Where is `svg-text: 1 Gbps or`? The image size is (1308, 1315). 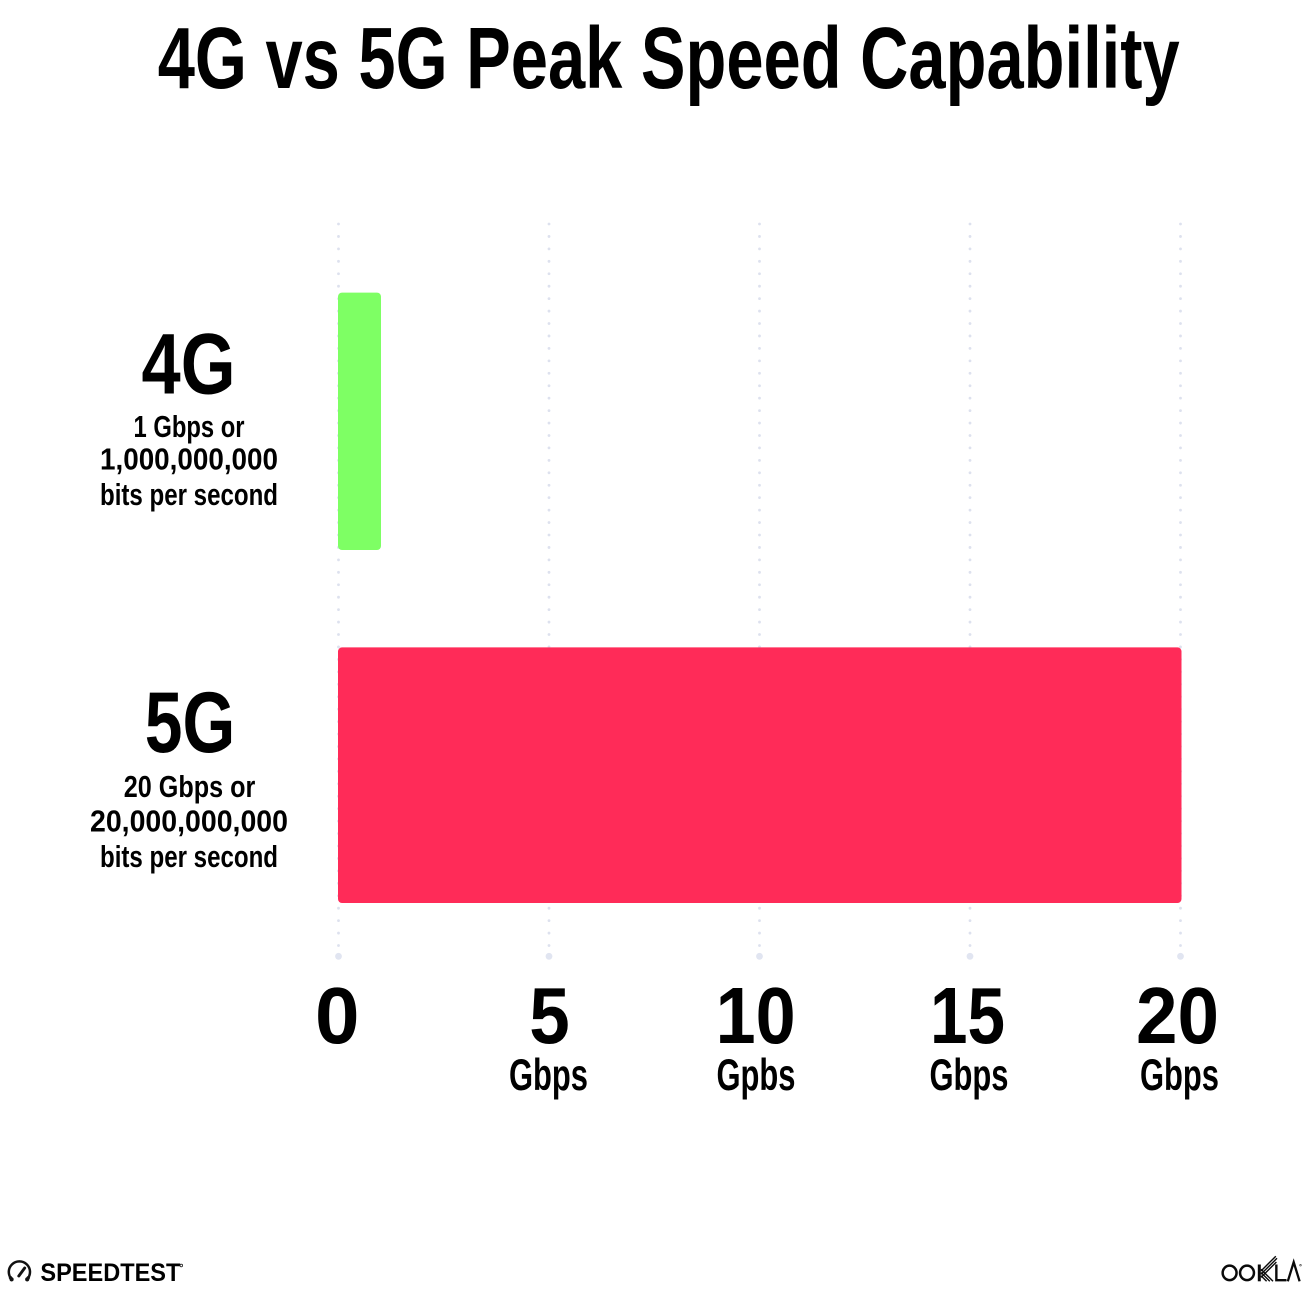
svg-text: 1 Gbps or is located at coordinates (189, 426).